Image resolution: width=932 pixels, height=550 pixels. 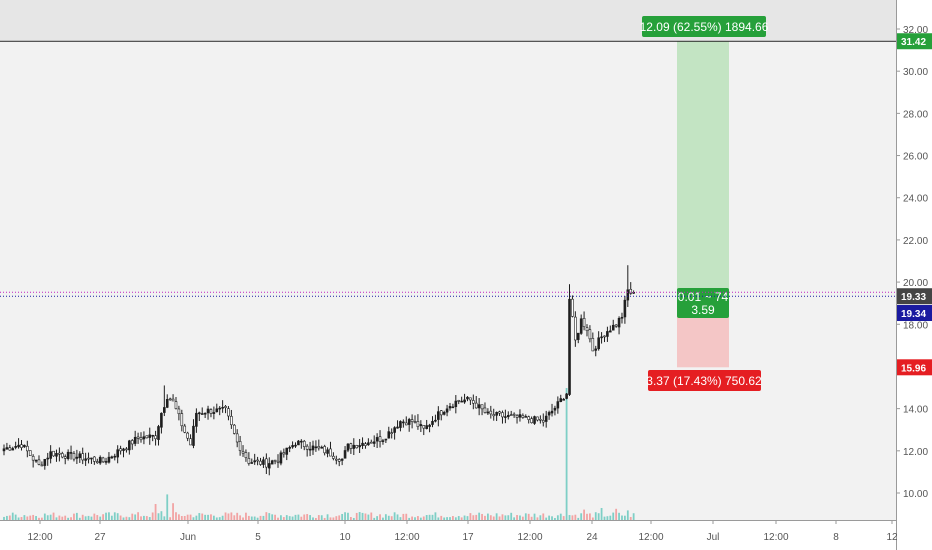 I want to click on stop-label: 3.37 (17.43%) 750.62, so click(x=704, y=380).